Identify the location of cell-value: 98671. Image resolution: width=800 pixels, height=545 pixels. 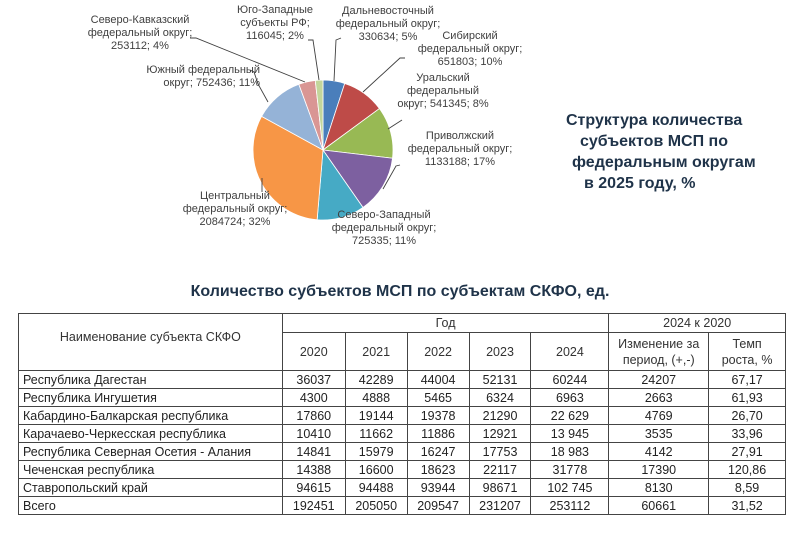
(500, 487).